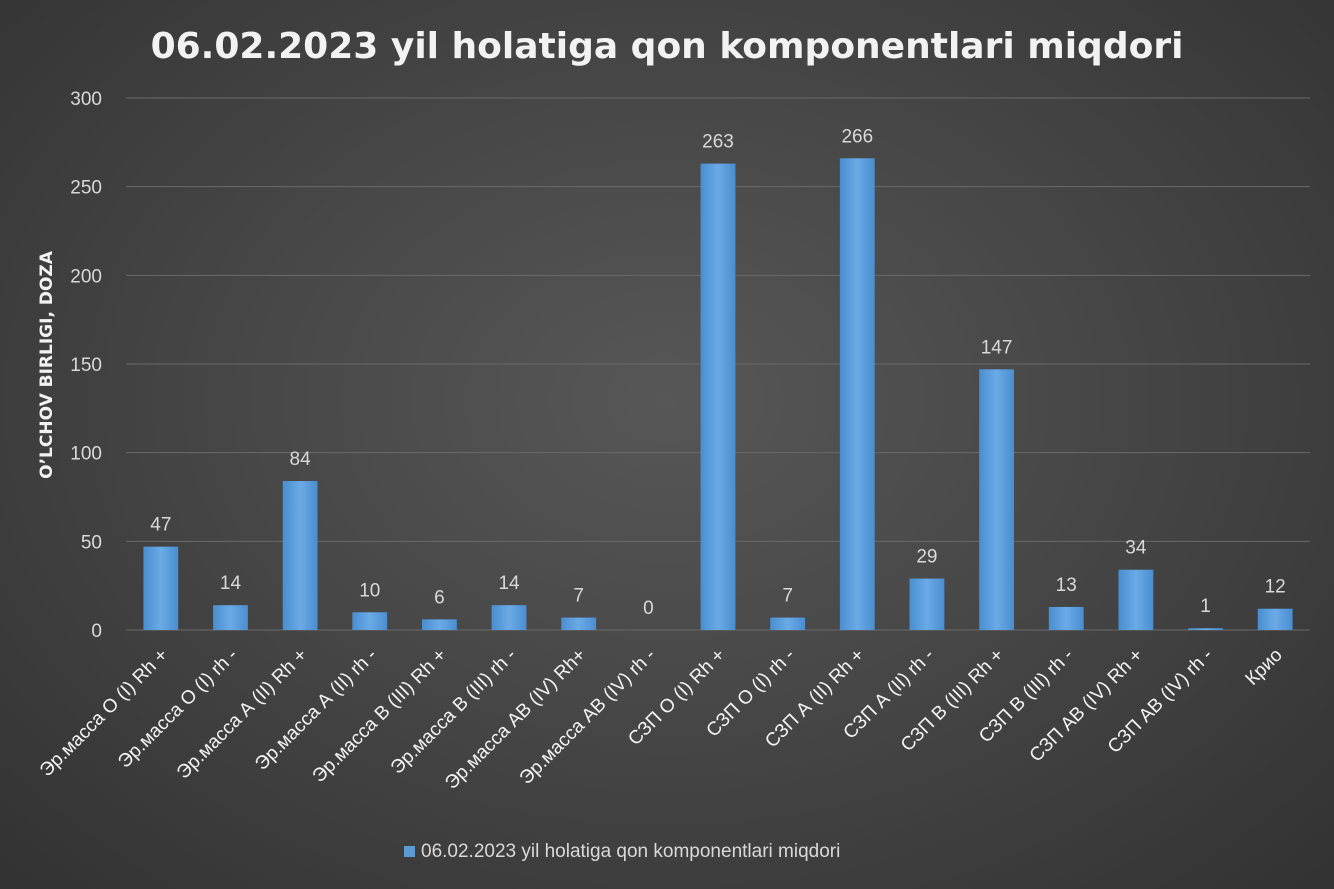 The width and height of the screenshot is (1334, 889). Describe the element at coordinates (1136, 548) in the screenshot. I see `data-label: 34` at that location.